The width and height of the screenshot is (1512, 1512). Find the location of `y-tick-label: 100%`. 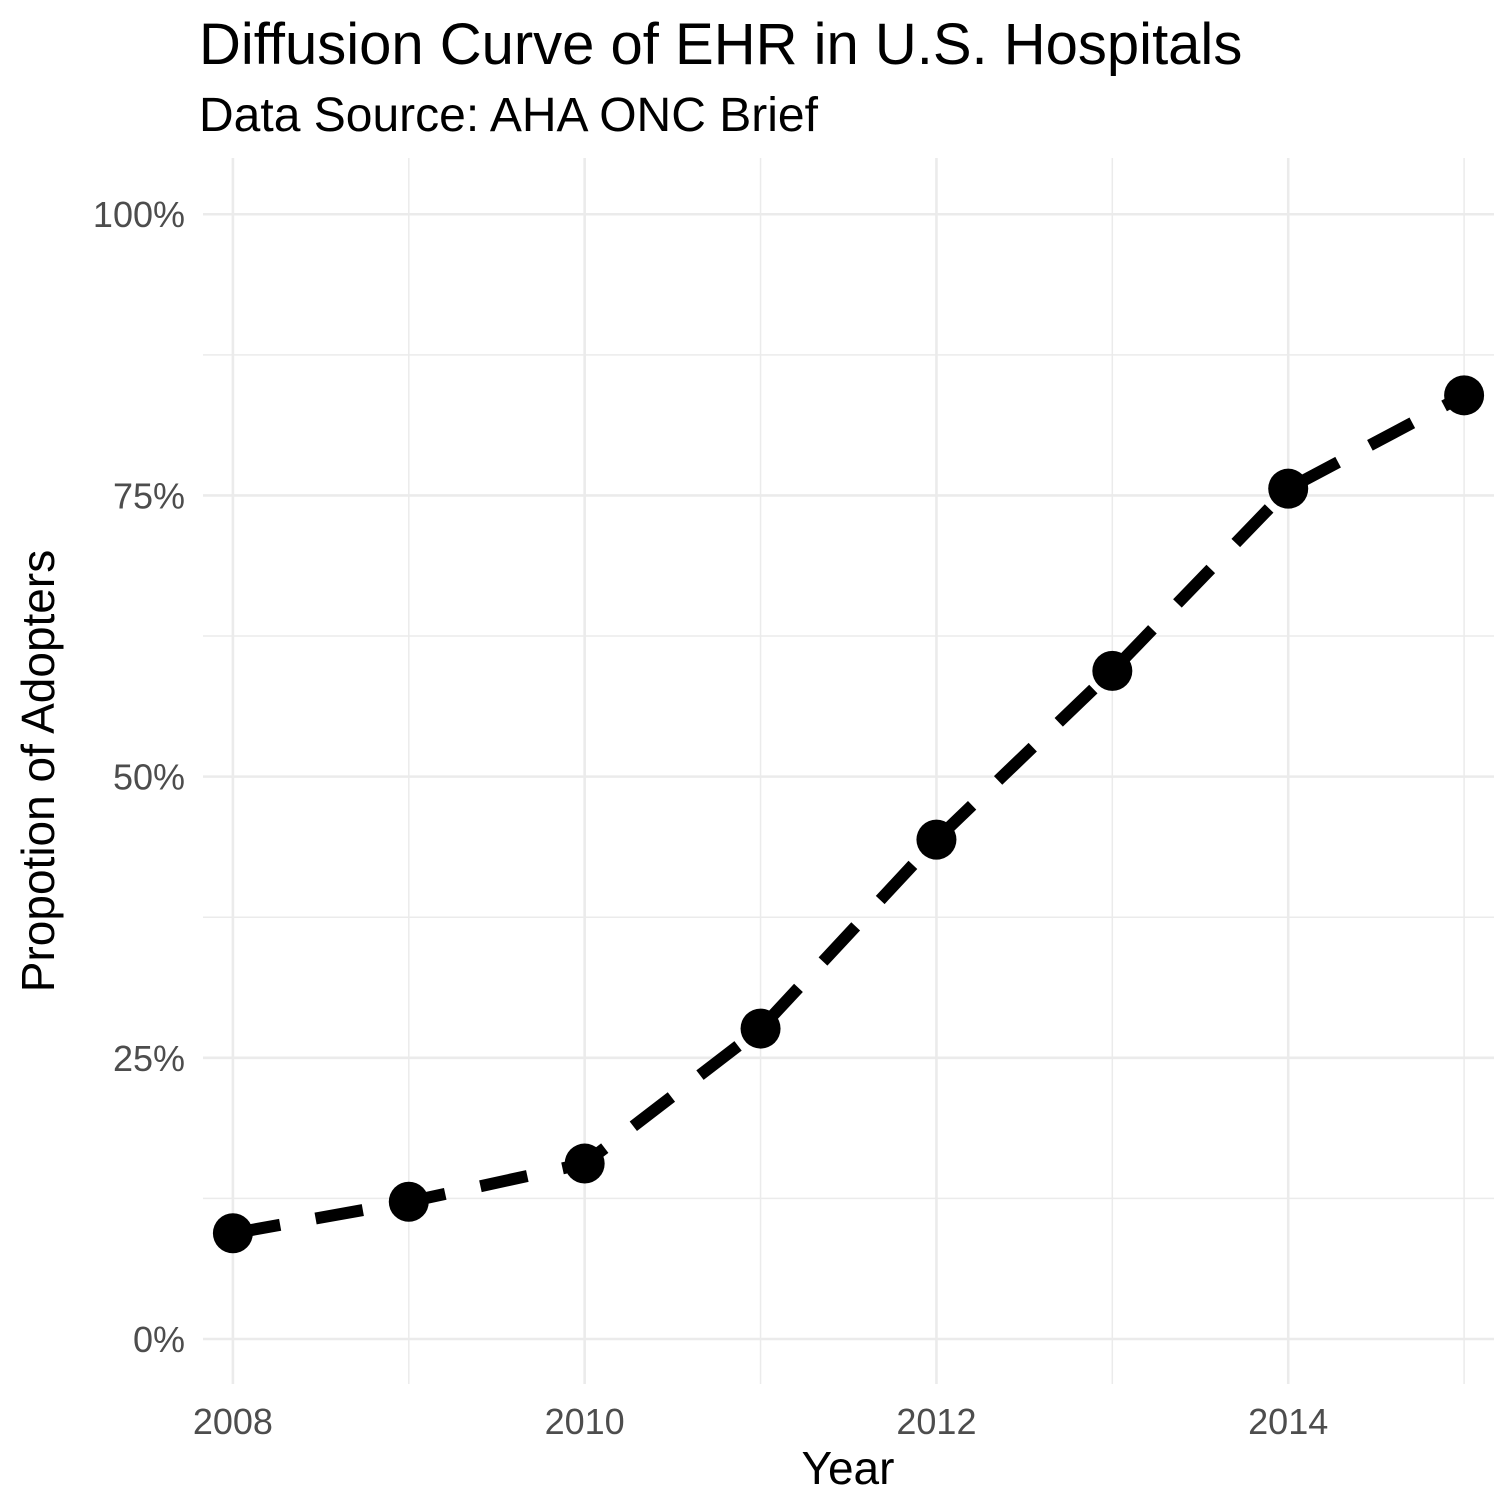

y-tick-label: 100% is located at coordinates (139, 214).